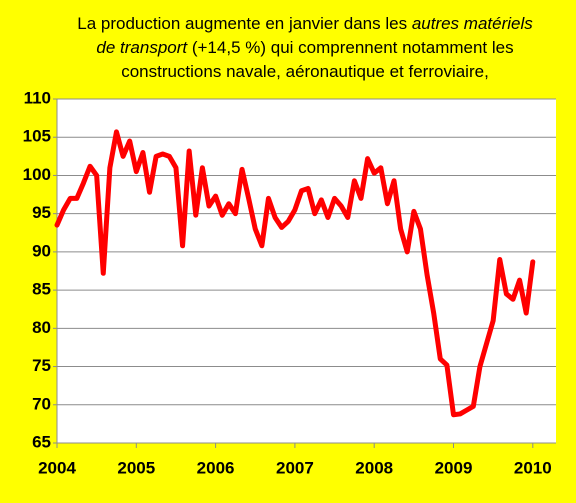  Describe the element at coordinates (41, 289) in the screenshot. I see `y-tick-label: 85` at that location.